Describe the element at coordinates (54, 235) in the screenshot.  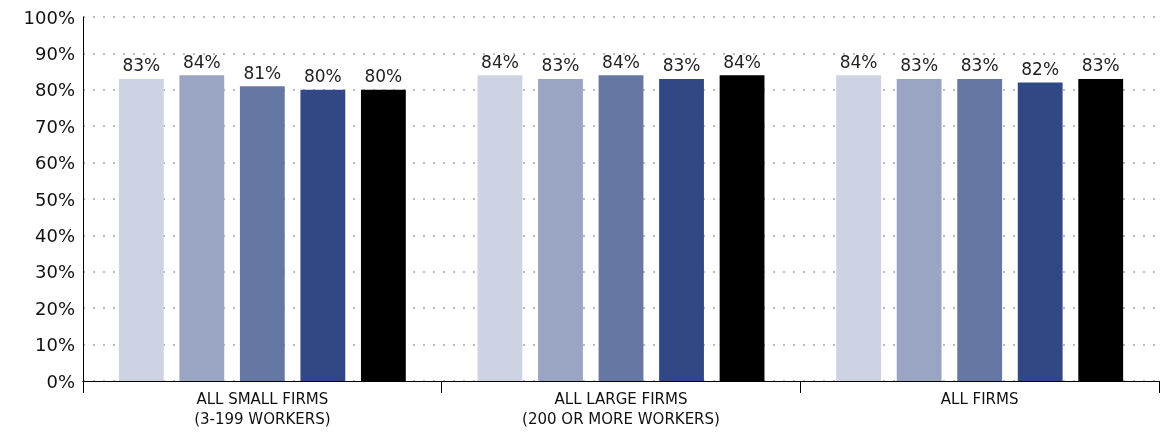
I see `y-tick-label: 40%` at that location.